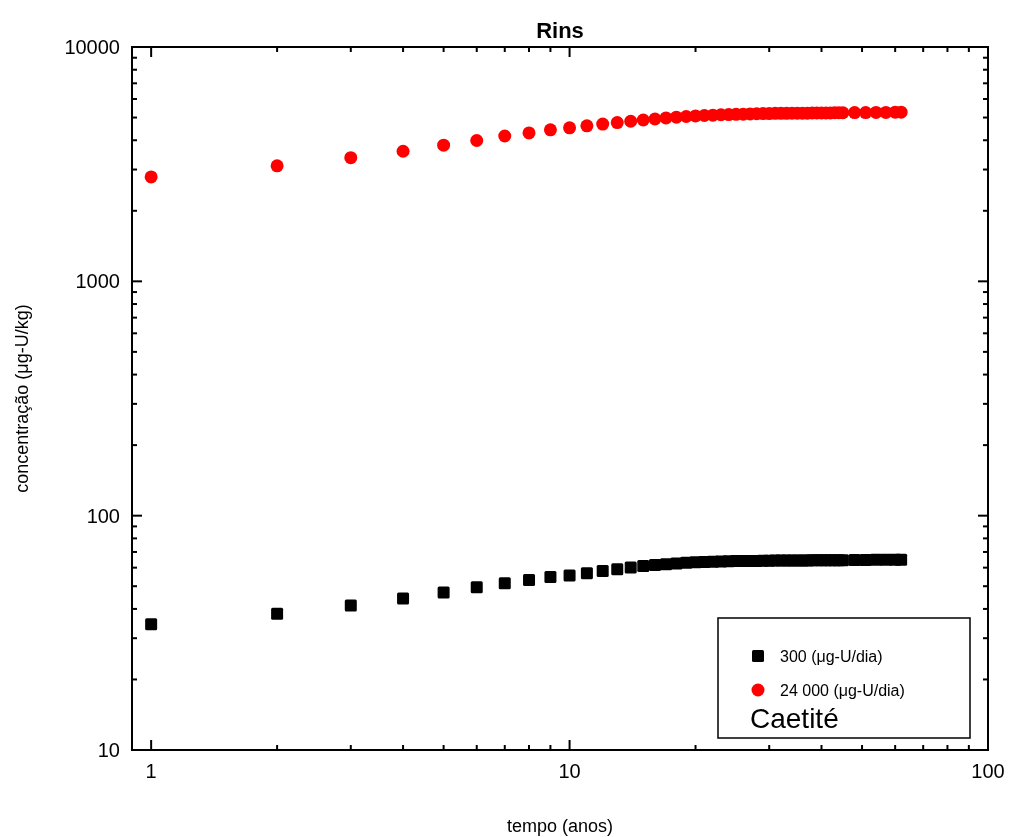 The height and width of the screenshot is (837, 1012). What do you see at coordinates (151, 771) in the screenshot?
I see `x-tick-label: 1` at bounding box center [151, 771].